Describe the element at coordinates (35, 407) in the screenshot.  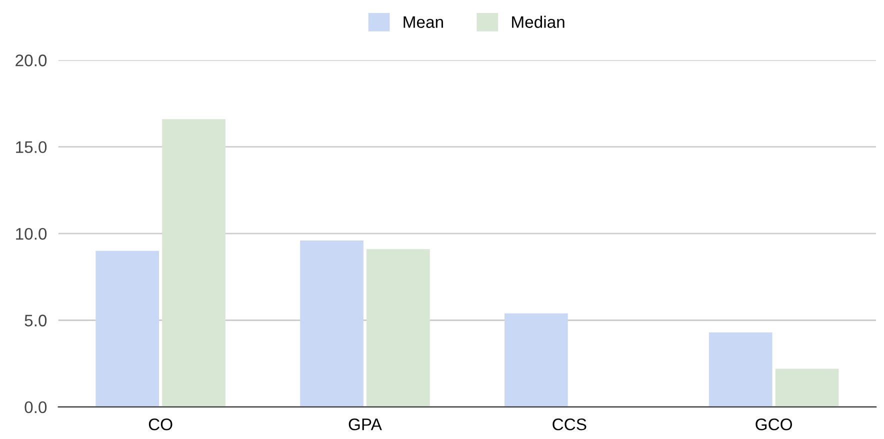
I see `y-tick-label: 0.0` at that location.